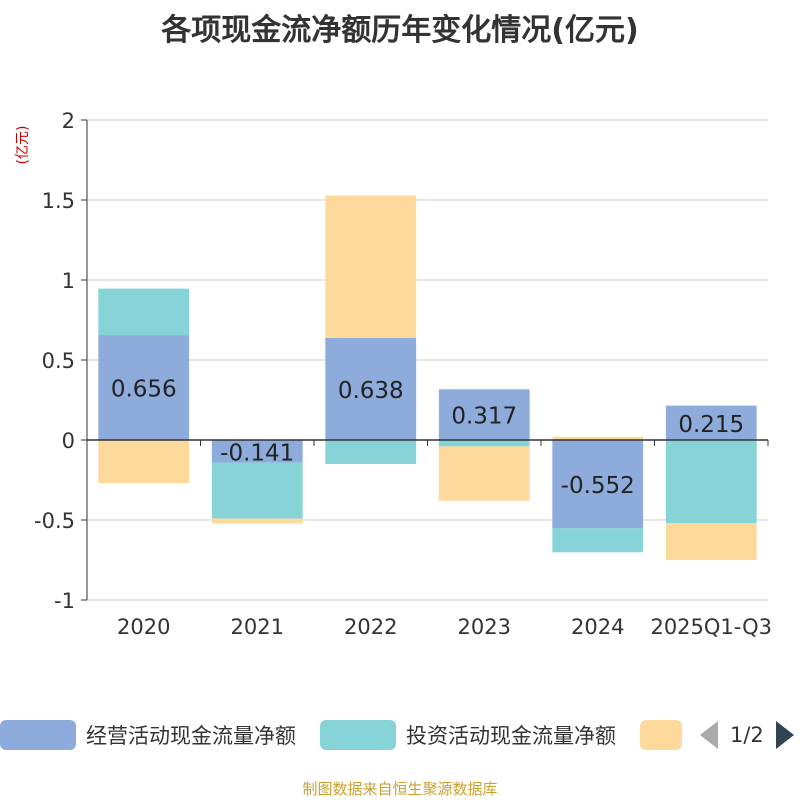  What do you see at coordinates (54, 521) in the screenshot?
I see `y-tick-label: -0.5` at bounding box center [54, 521].